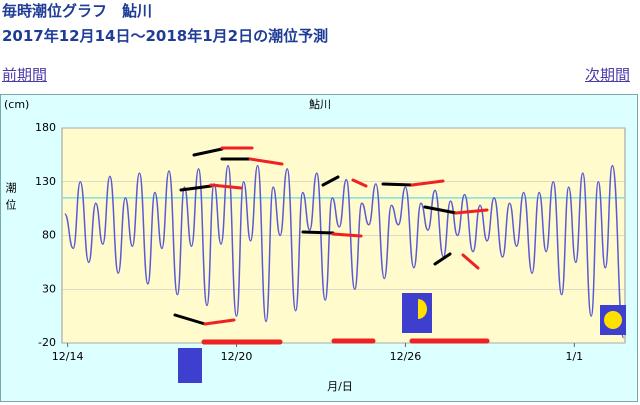 The height and width of the screenshot is (405, 640). Describe the element at coordinates (49, 235) in the screenshot. I see `y-tick-label: 80` at that location.